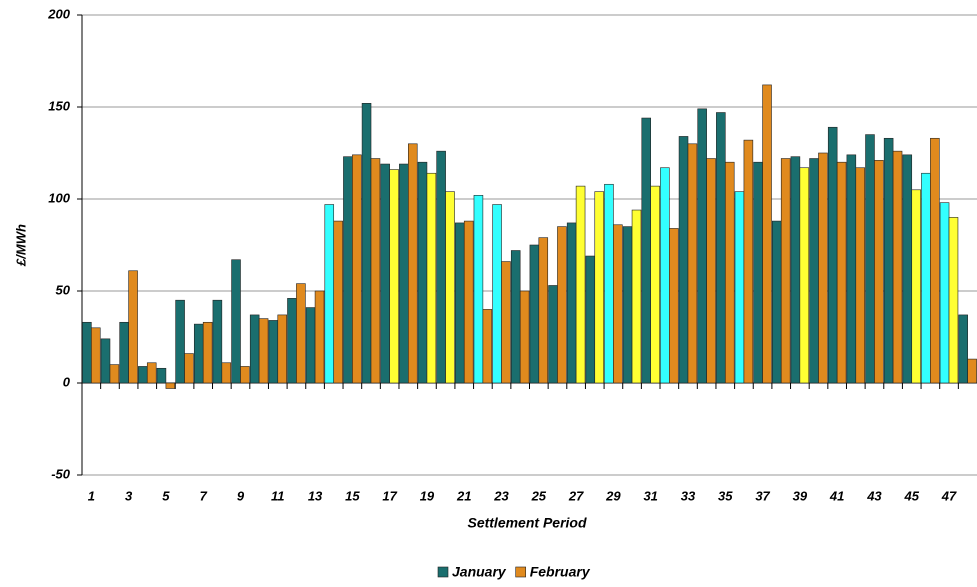 Image resolution: width=977 pixels, height=587 pixels. What do you see at coordinates (278, 495) in the screenshot?
I see `x-tick-label: 11` at bounding box center [278, 495].